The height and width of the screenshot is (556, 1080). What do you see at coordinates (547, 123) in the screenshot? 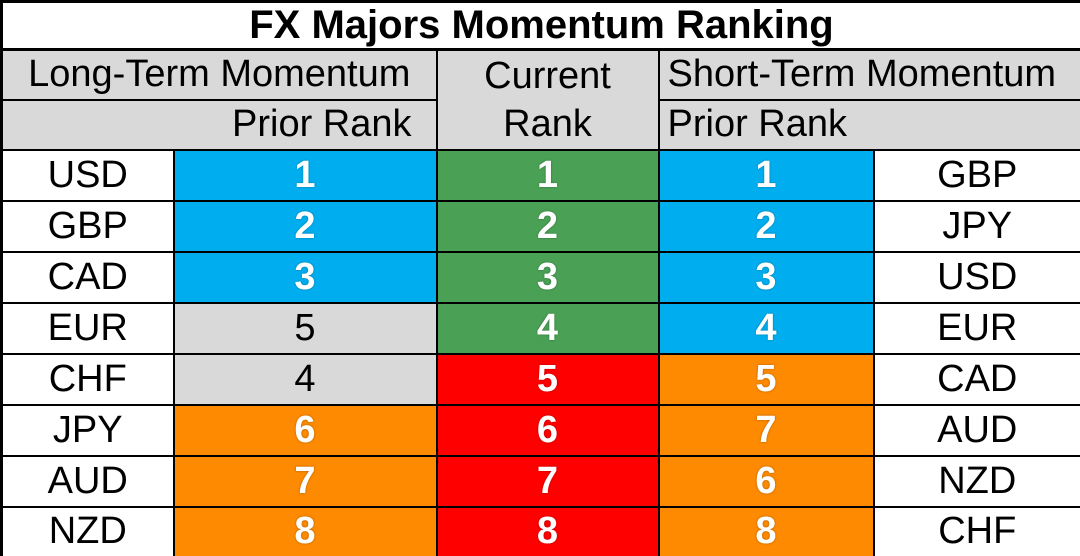
I see `header-current-rank-line2: Rank` at bounding box center [547, 123].